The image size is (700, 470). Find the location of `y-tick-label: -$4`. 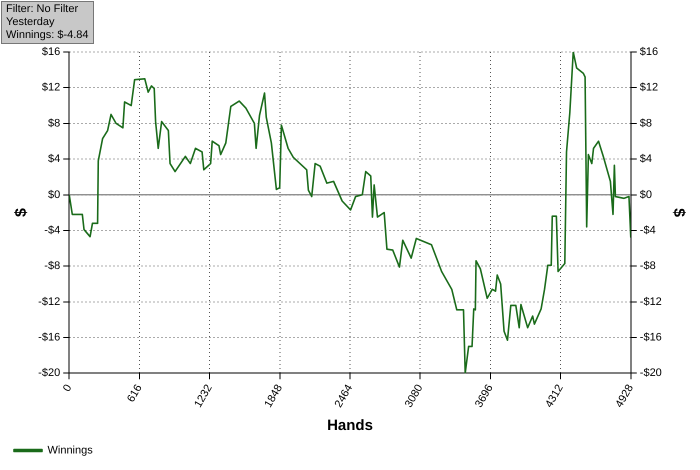

y-tick-label: -$4 is located at coordinates (52, 230).